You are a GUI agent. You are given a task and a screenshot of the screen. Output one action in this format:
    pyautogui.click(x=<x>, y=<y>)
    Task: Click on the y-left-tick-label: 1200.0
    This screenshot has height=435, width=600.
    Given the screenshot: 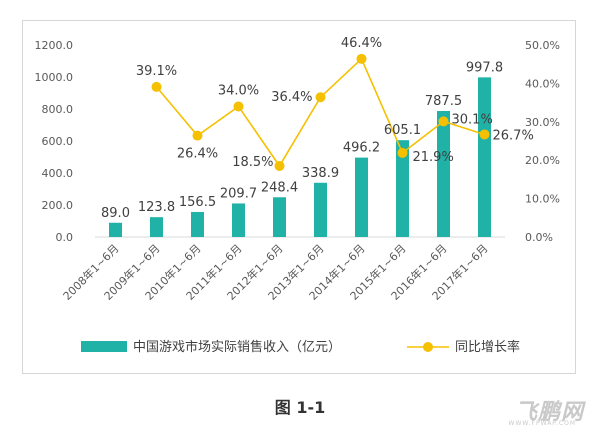 What is the action you would take?
    pyautogui.click(x=54, y=45)
    